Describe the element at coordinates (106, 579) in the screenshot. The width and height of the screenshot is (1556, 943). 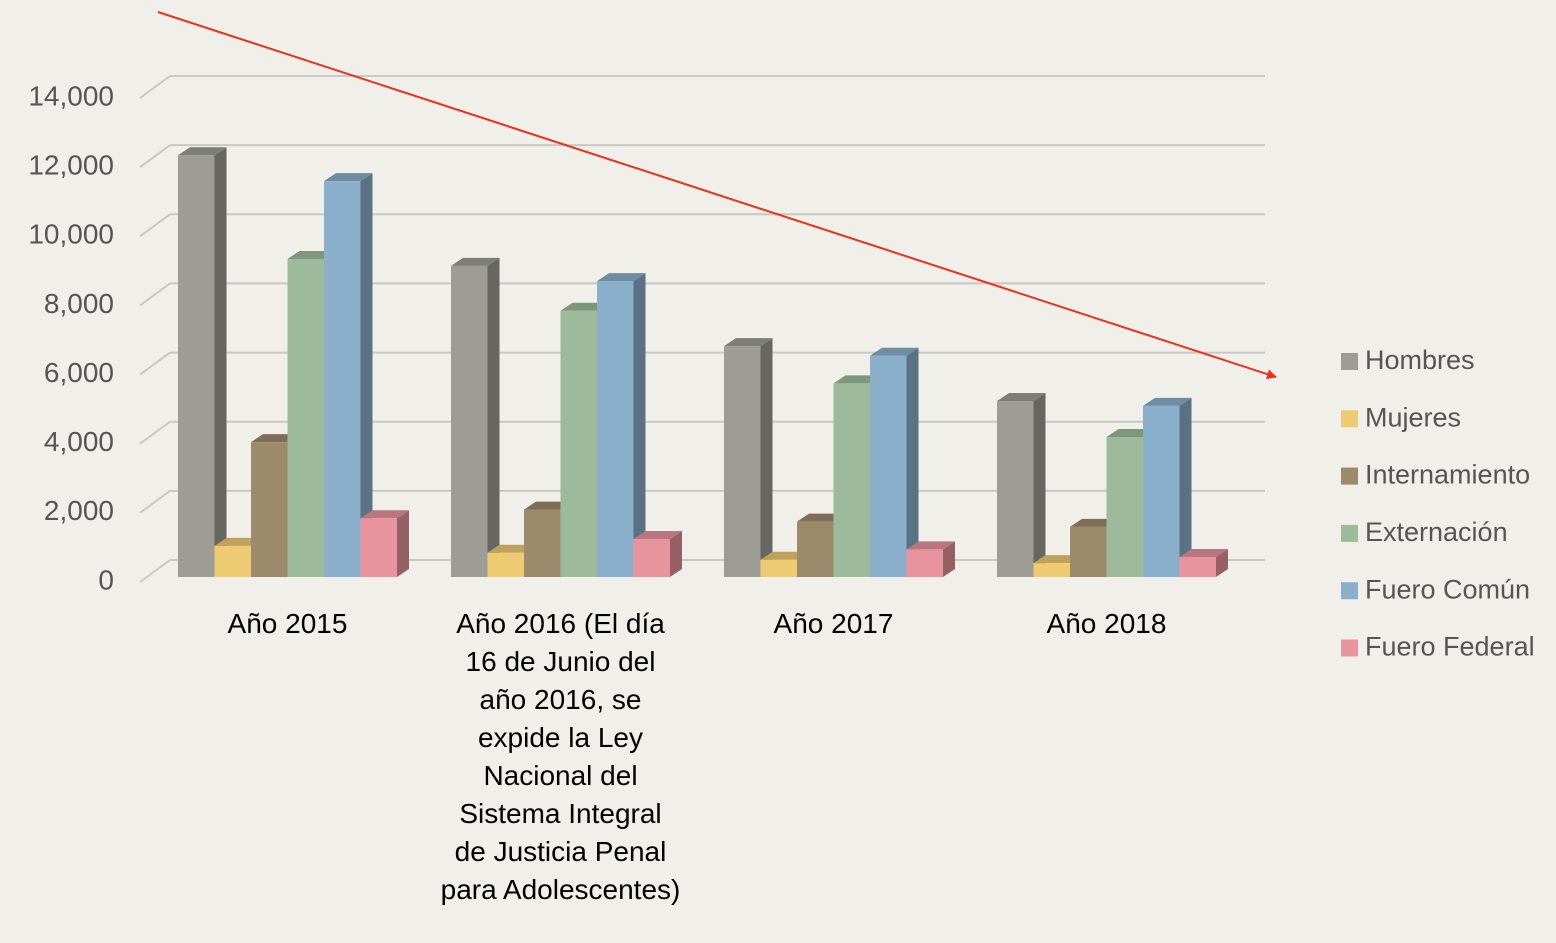
I see `y-tick-label: 0` at that location.